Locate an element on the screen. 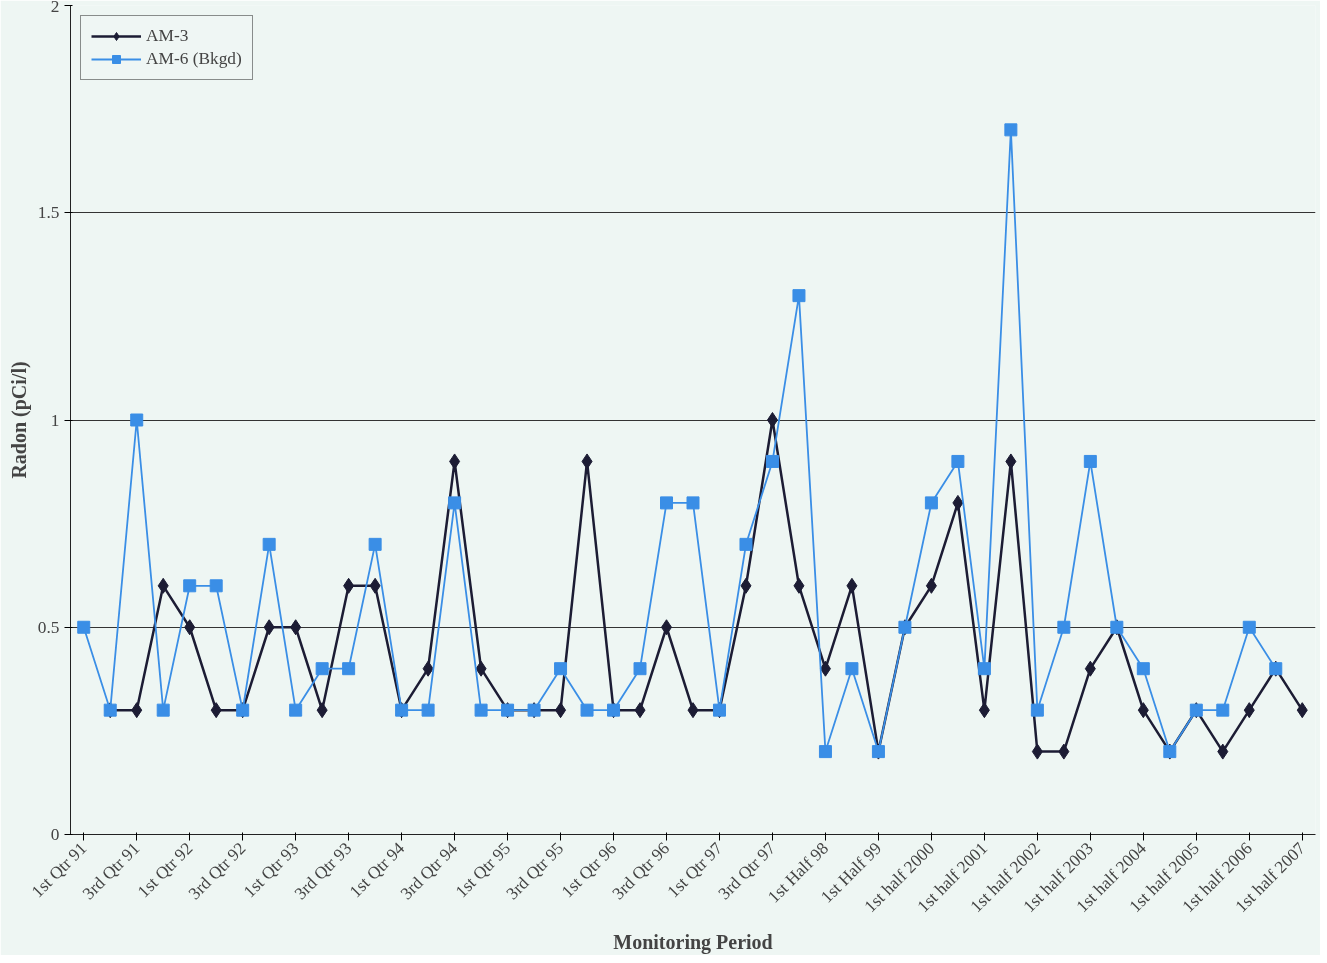  legend-label: AM-3 is located at coordinates (167, 36).